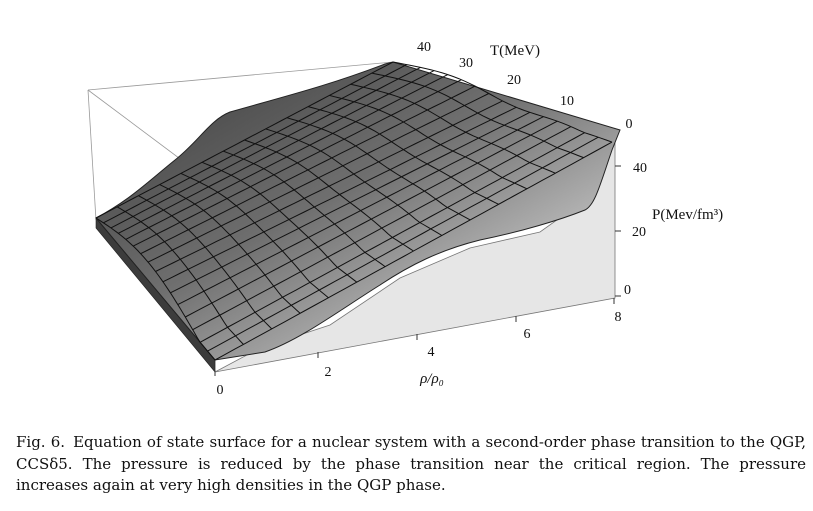  What do you see at coordinates (514, 80) in the screenshot?
I see `temperature-tick-20: 20` at bounding box center [514, 80].